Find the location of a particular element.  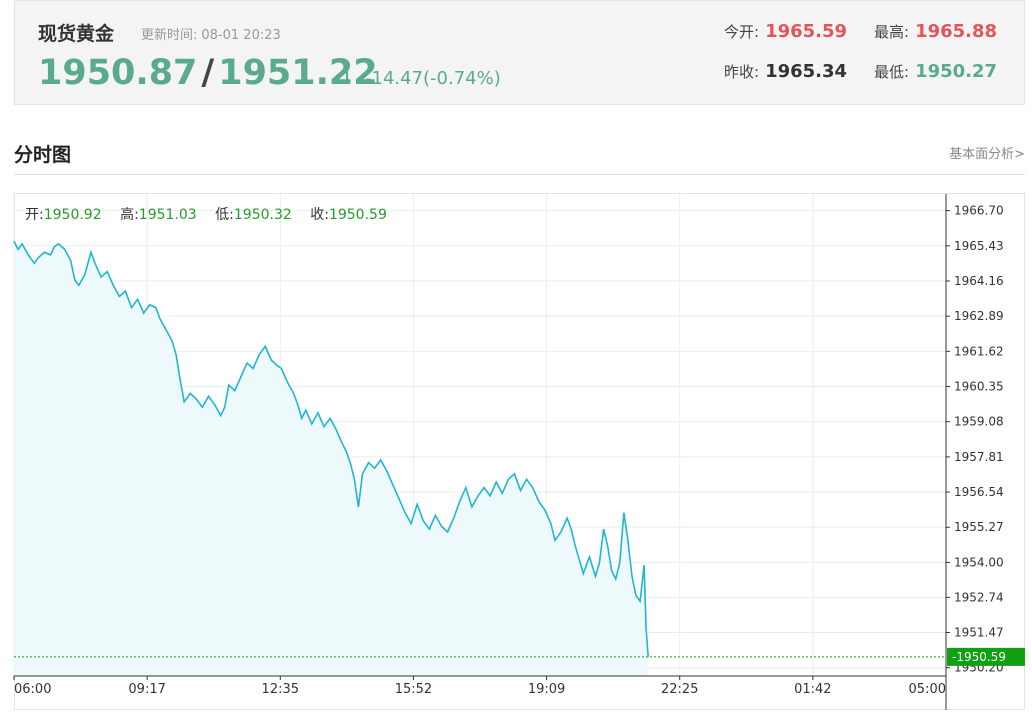

low-label: 最低: is located at coordinates (892, 72).